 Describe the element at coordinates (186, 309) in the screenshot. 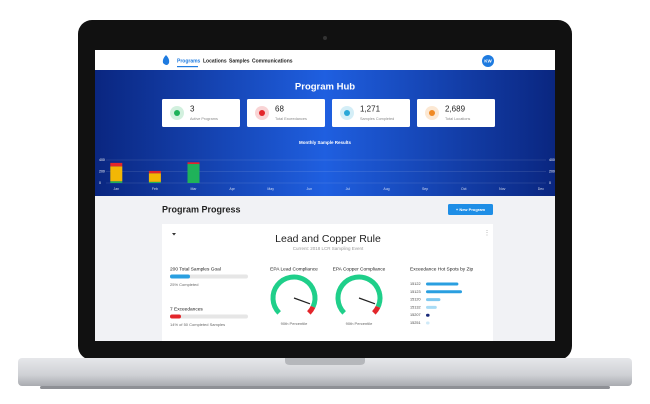

I see `exceedances: 7 Exceedances` at that location.